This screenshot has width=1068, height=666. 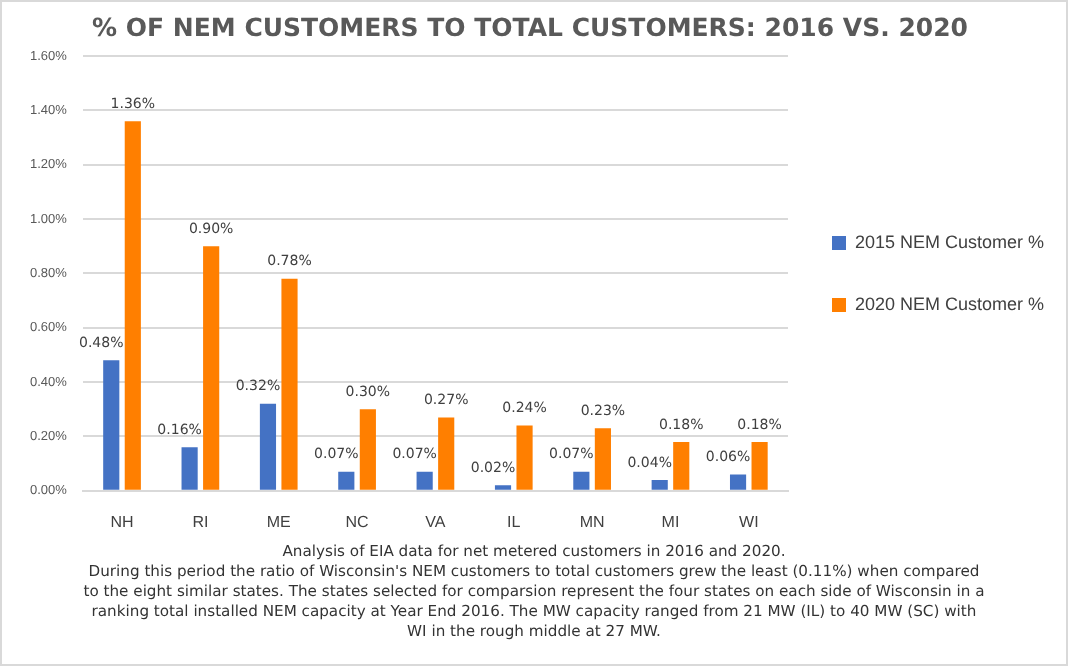 What do you see at coordinates (530, 26) in the screenshot?
I see `chart-title: % OF NEM CUSTOMERS TO TOTAL CUSTOMERS: 2016 VS. 2020` at bounding box center [530, 26].